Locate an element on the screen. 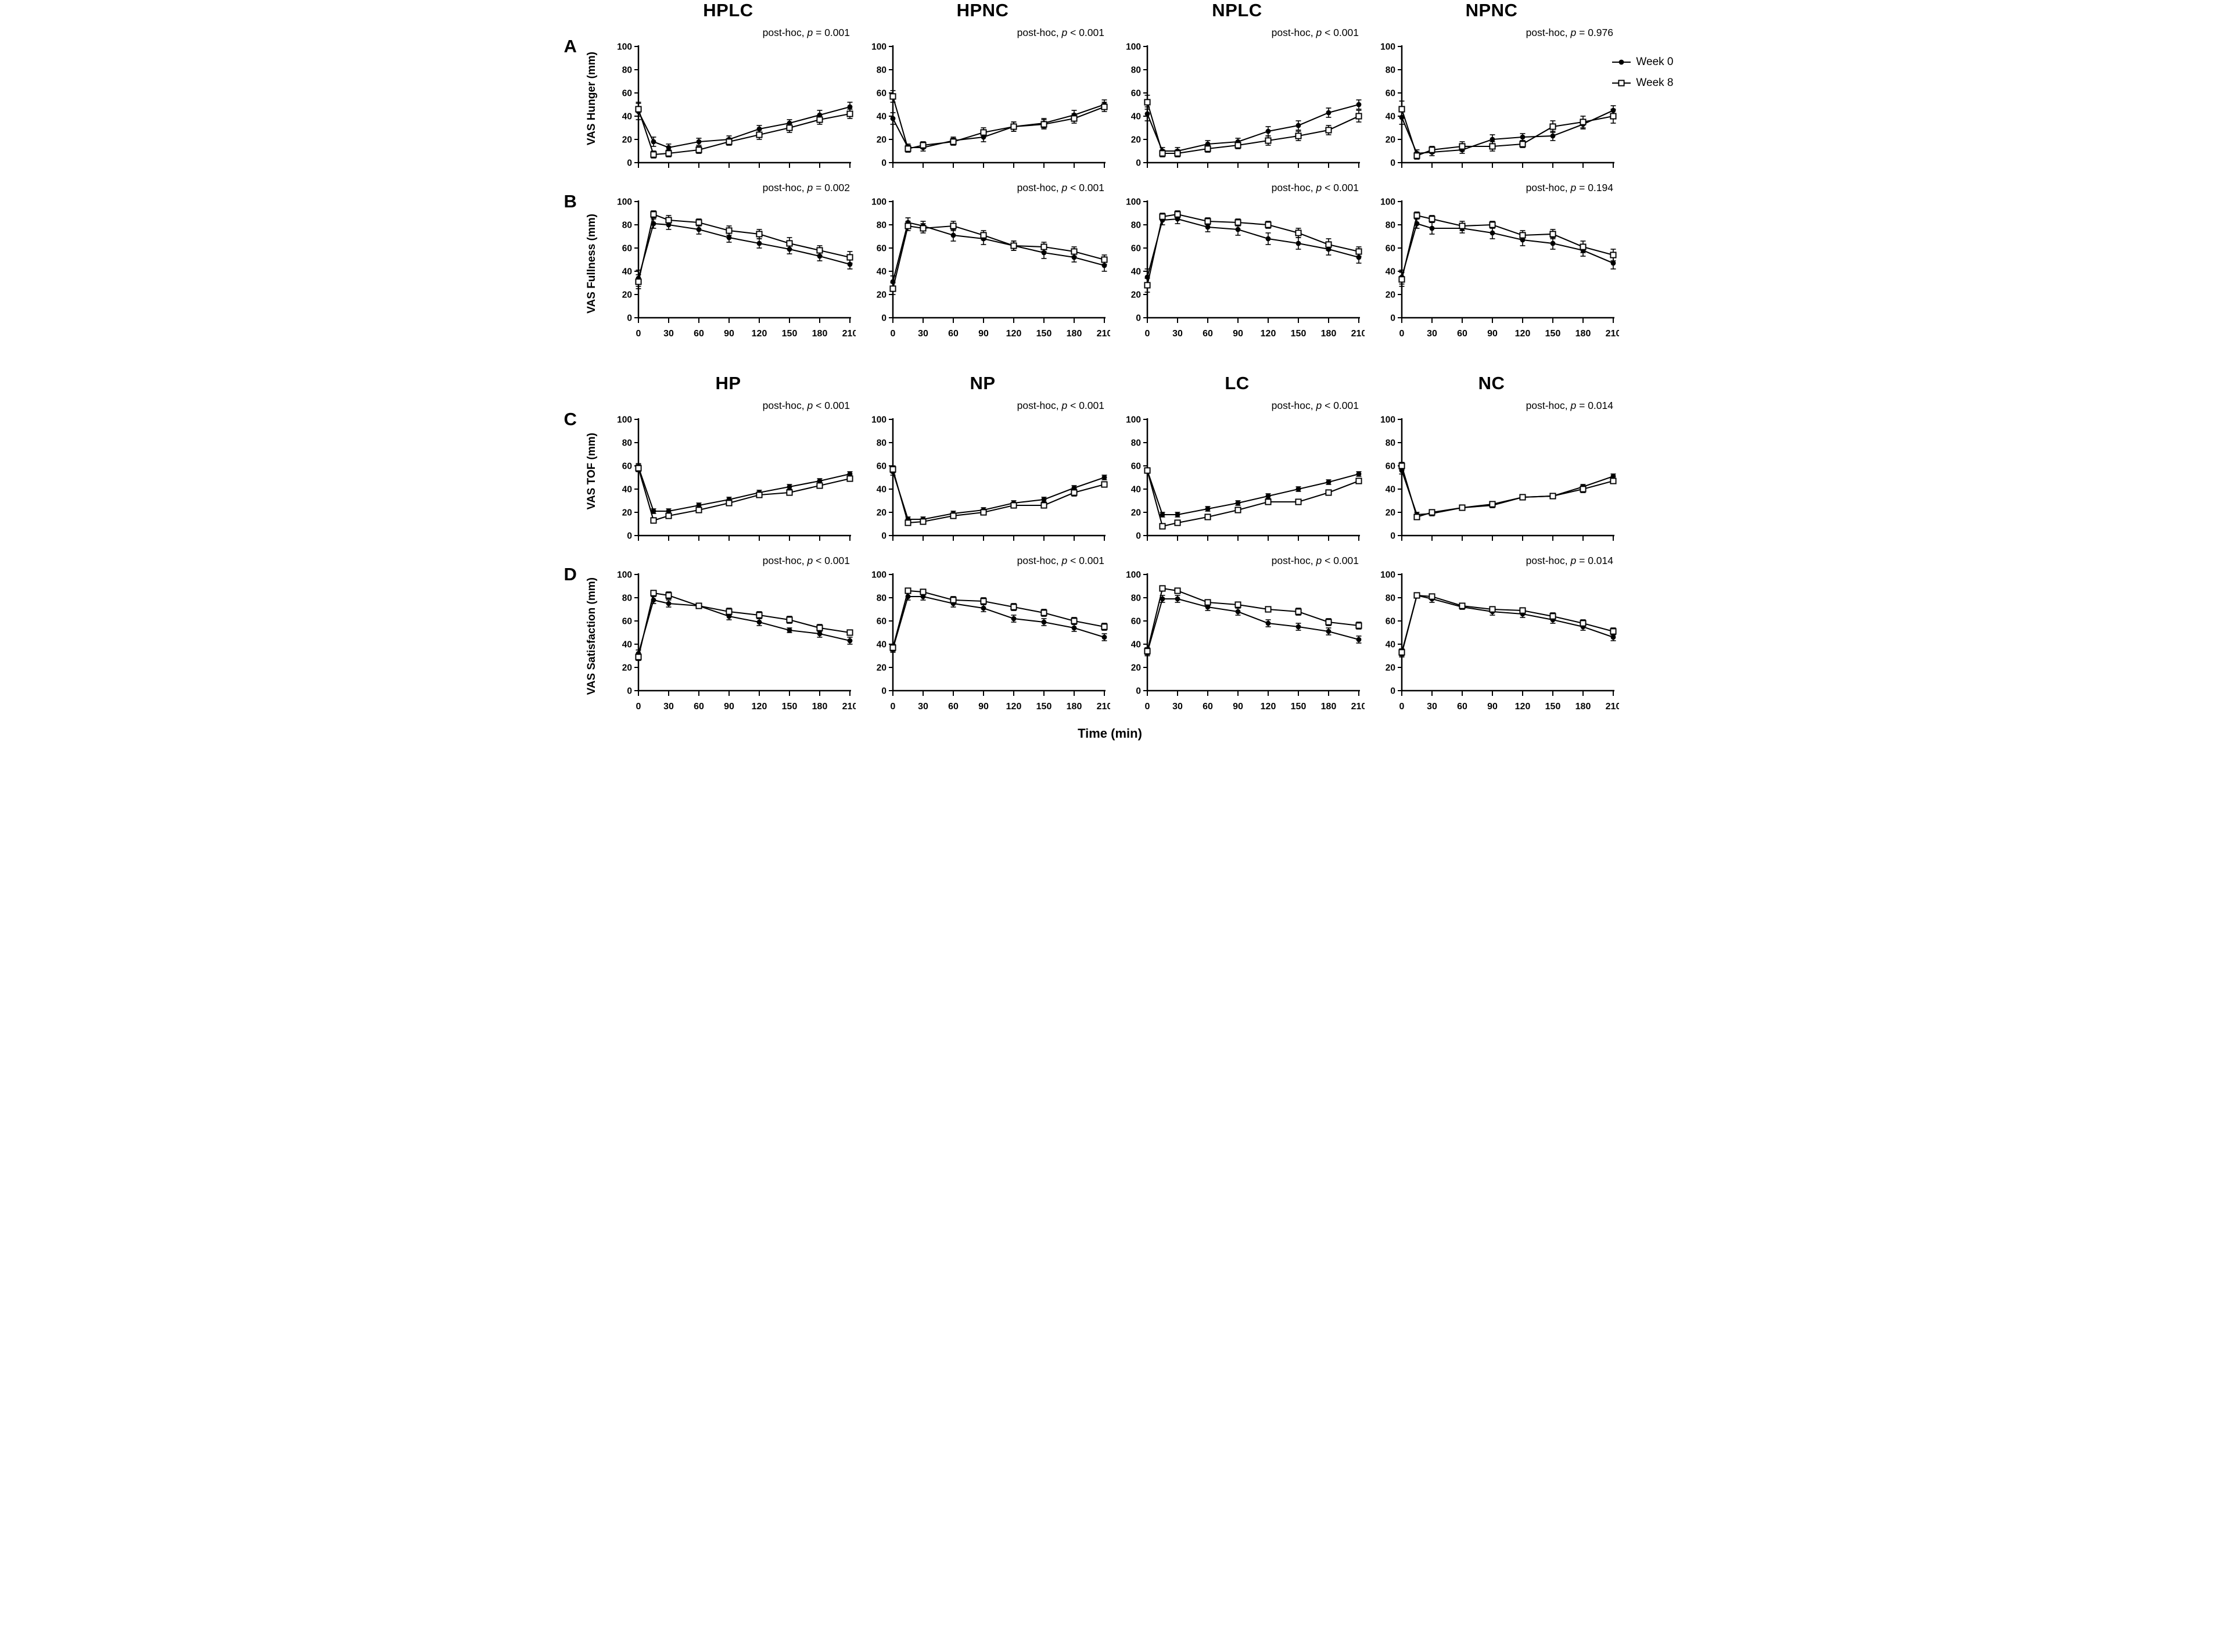 Image resolution: width=2236 pixels, height=1652 pixels. legend-item-week-0: Week 0 is located at coordinates (1643, 63).